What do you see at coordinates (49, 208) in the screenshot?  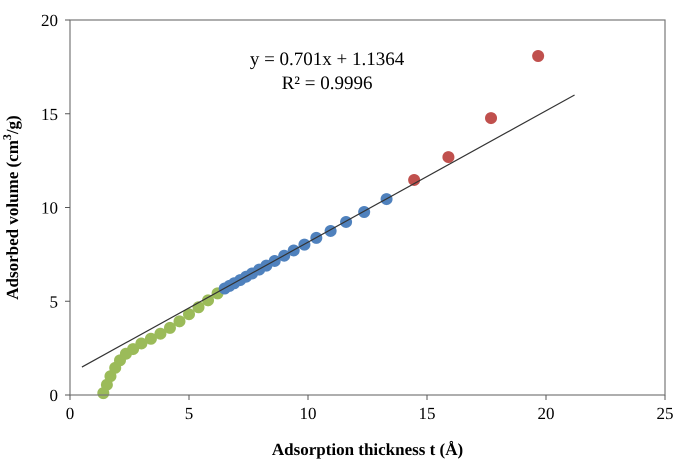 I see `y-tick-label: 10` at bounding box center [49, 208].